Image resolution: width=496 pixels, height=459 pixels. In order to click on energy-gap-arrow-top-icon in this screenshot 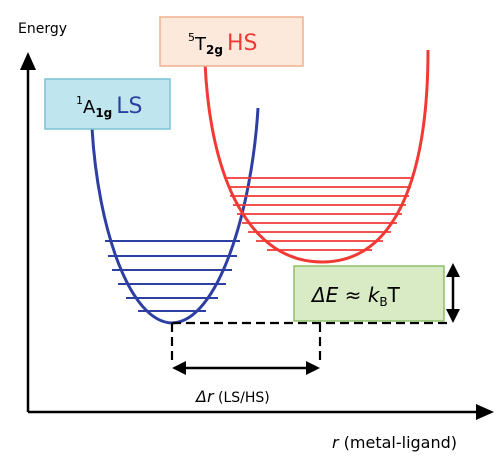, I will do `click(453, 270)`.